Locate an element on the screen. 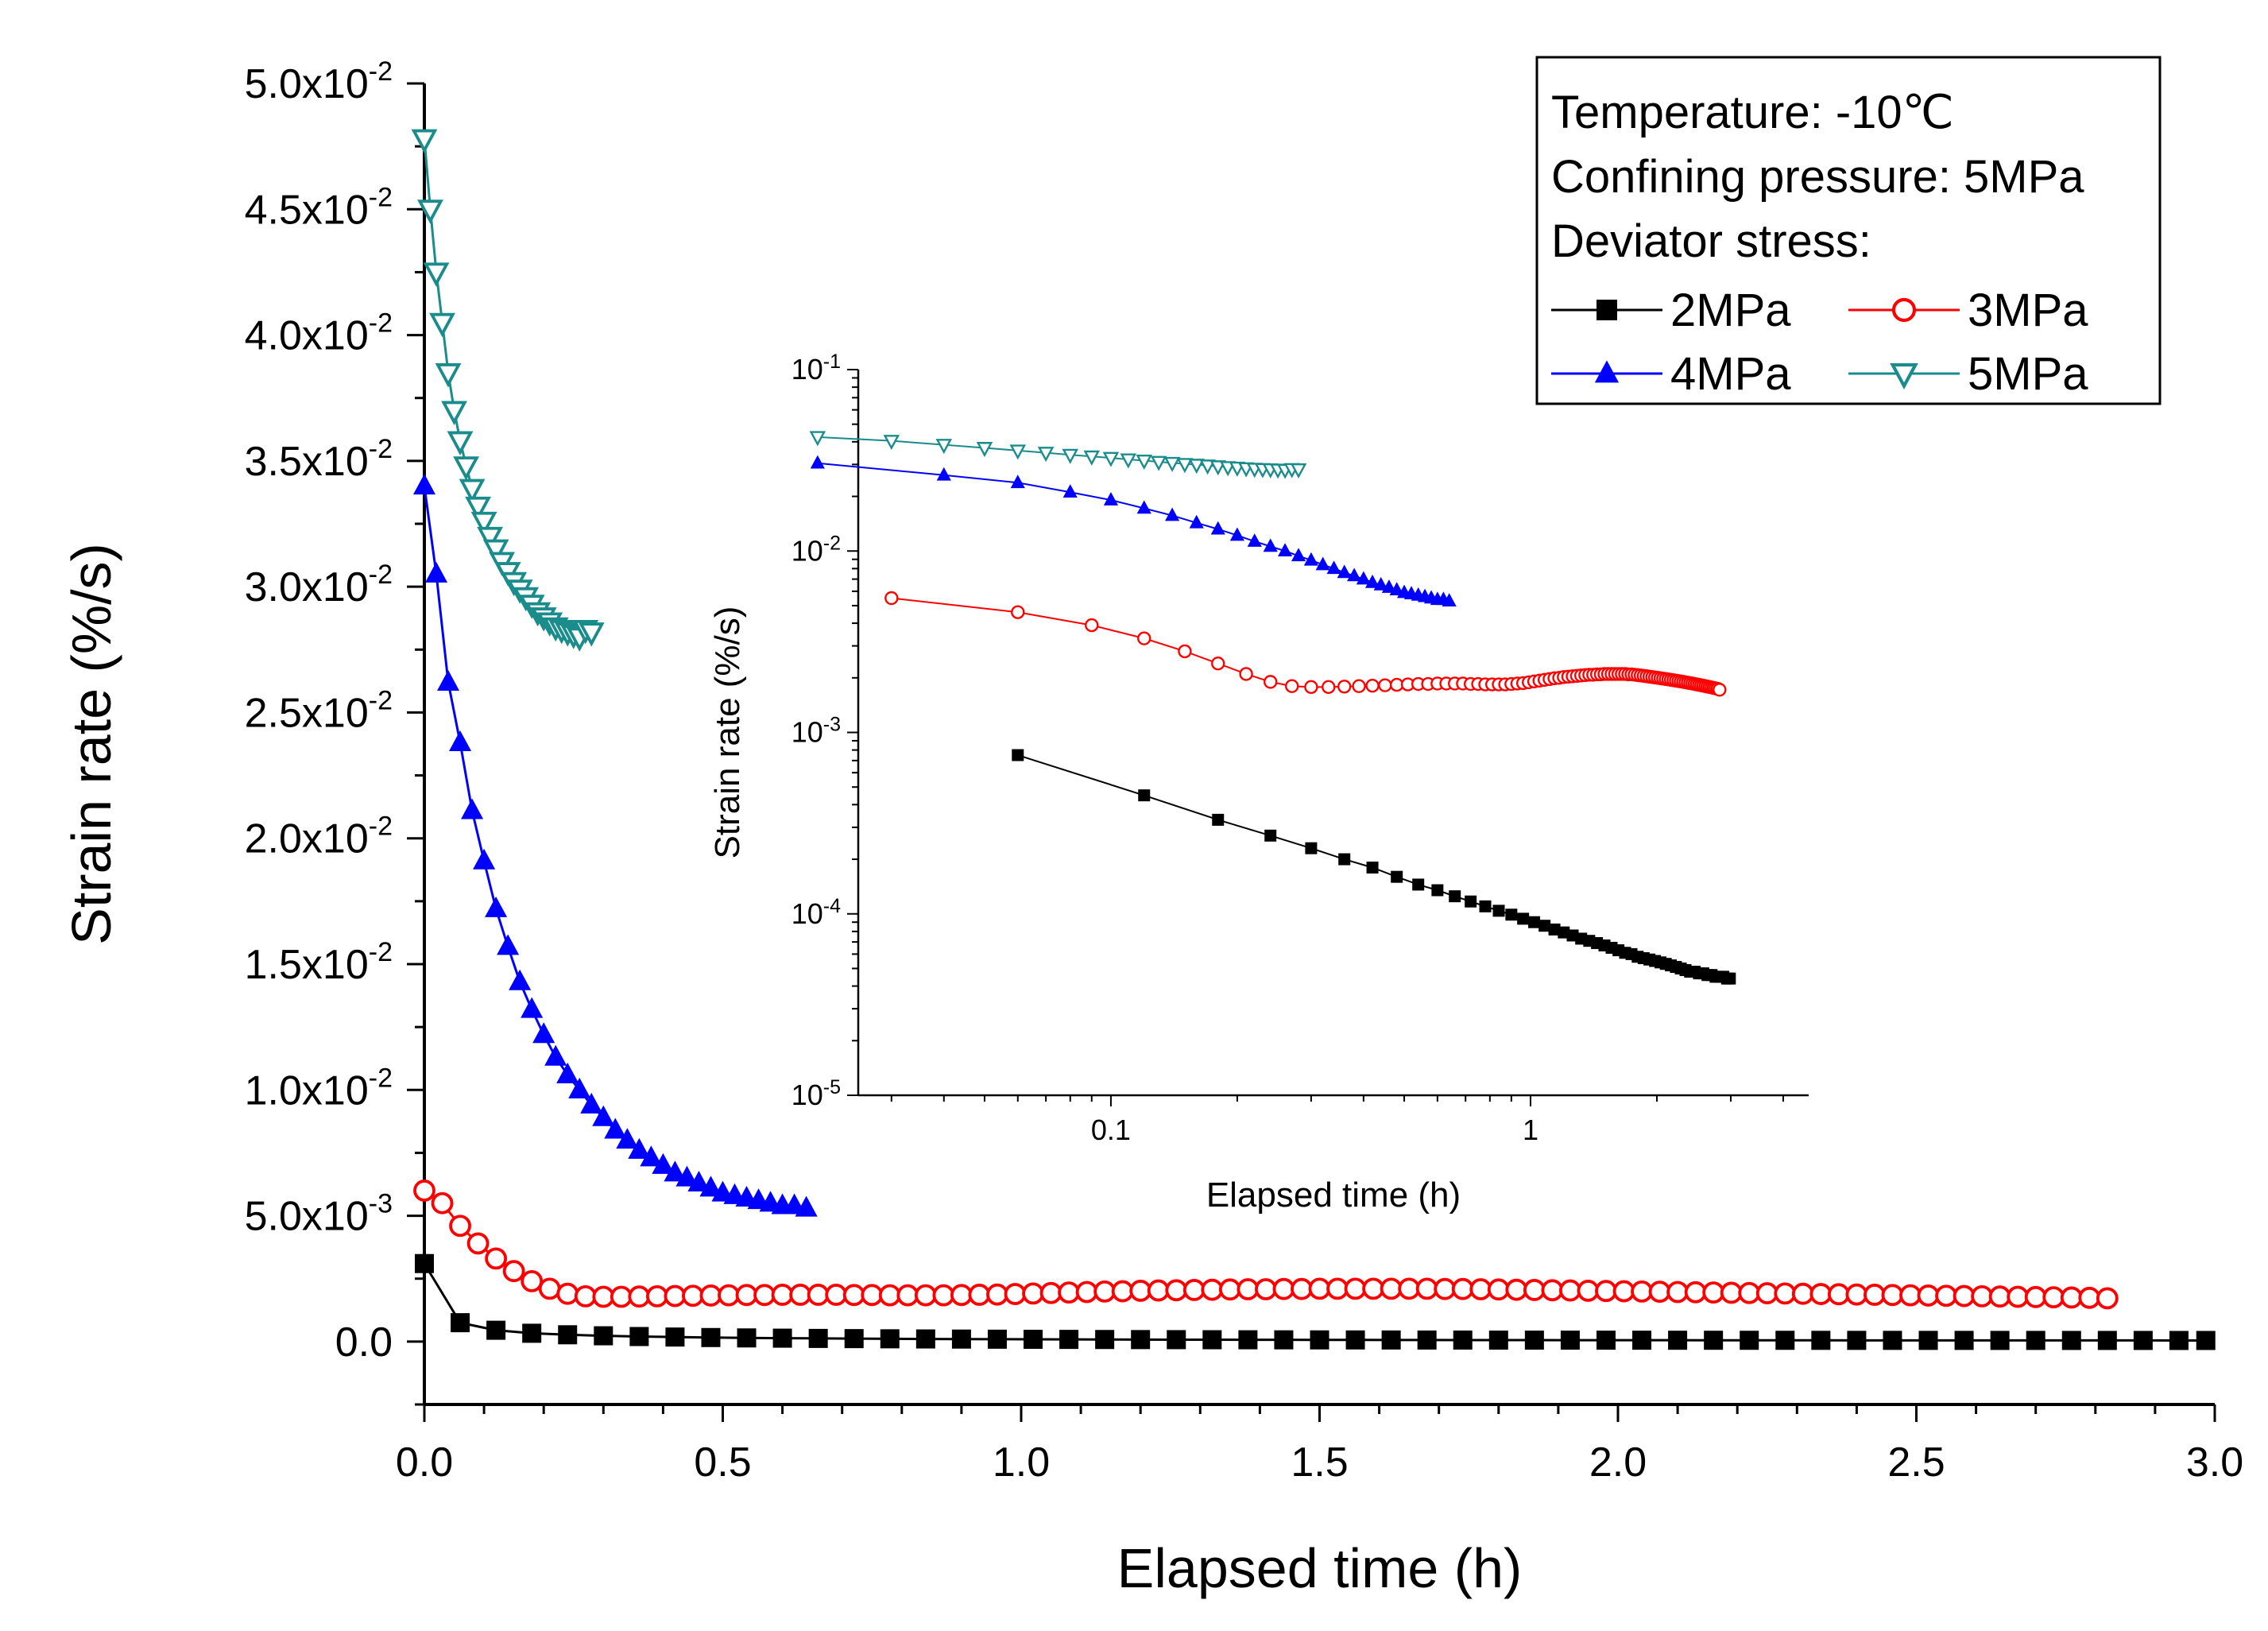 This screenshot has height=1631, width=2268. main-x-tick-label: 0.5 is located at coordinates (723, 1463).